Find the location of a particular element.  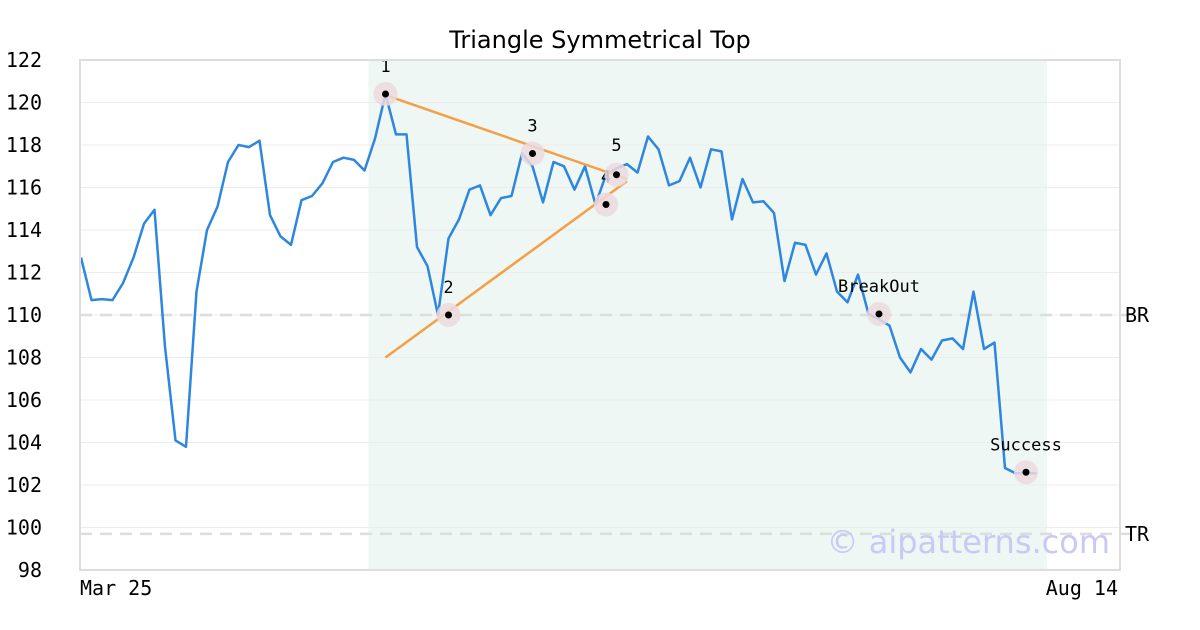

y-tick-label: 116 is located at coordinates (24, 188).